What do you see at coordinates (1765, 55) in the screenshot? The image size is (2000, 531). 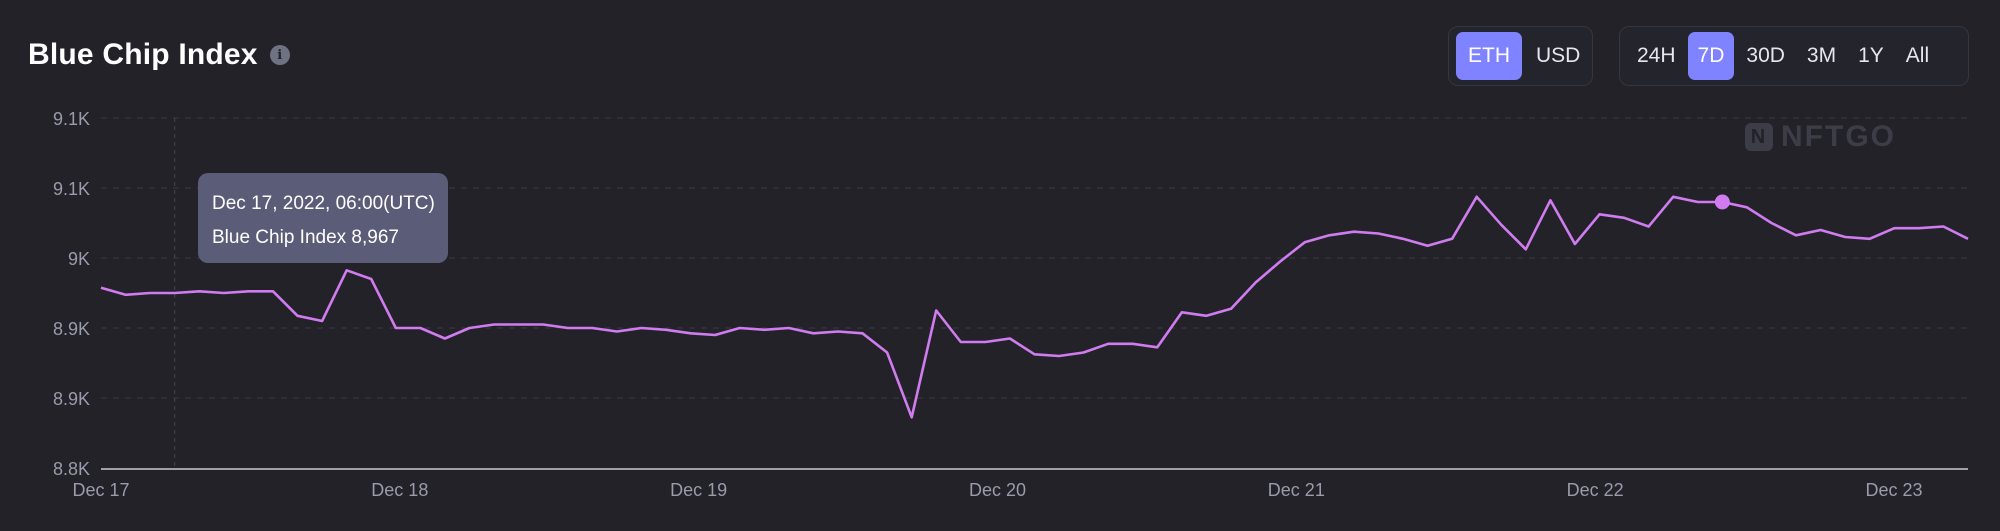 I see `range-30d-button: 30D` at bounding box center [1765, 55].